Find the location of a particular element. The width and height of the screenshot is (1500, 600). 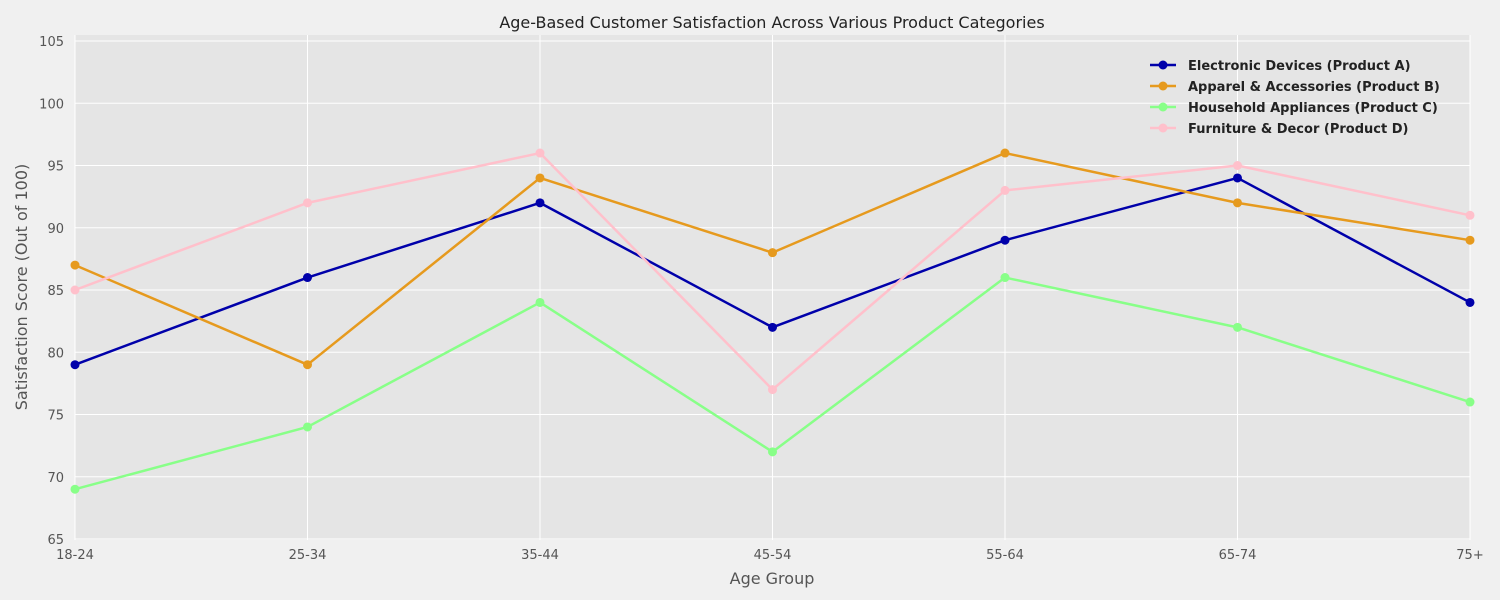

x-tick-label: 55-64 is located at coordinates (1005, 555).